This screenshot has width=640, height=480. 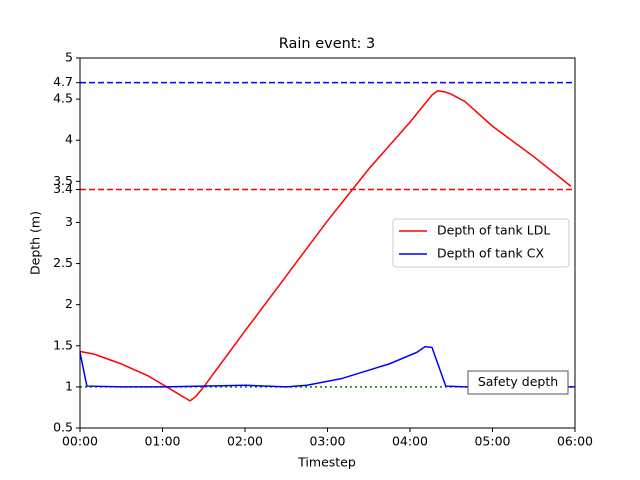 I want to click on y-tick-label: 2.5, so click(x=63, y=262).